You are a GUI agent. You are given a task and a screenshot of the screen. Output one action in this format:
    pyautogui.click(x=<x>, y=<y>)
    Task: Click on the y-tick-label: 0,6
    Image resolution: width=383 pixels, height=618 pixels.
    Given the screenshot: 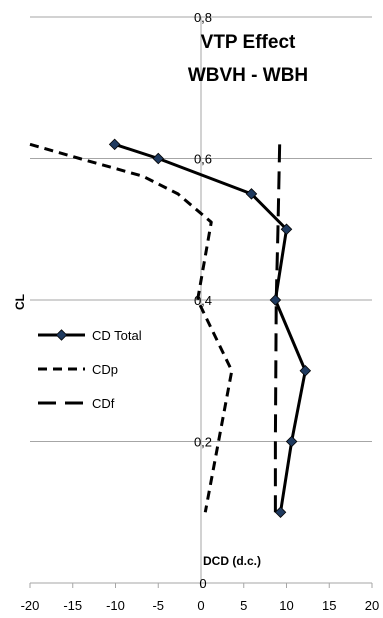 What is the action you would take?
    pyautogui.click(x=203, y=159)
    